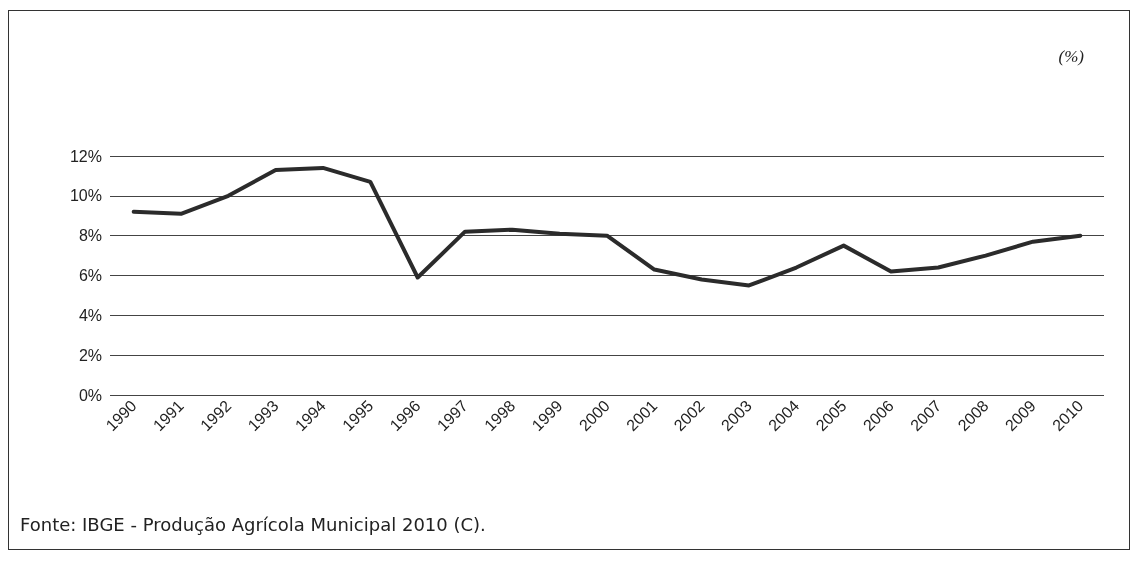 The width and height of the screenshot is (1144, 563). What do you see at coordinates (90, 236) in the screenshot?
I see `y-tick-label: 8%` at bounding box center [90, 236].